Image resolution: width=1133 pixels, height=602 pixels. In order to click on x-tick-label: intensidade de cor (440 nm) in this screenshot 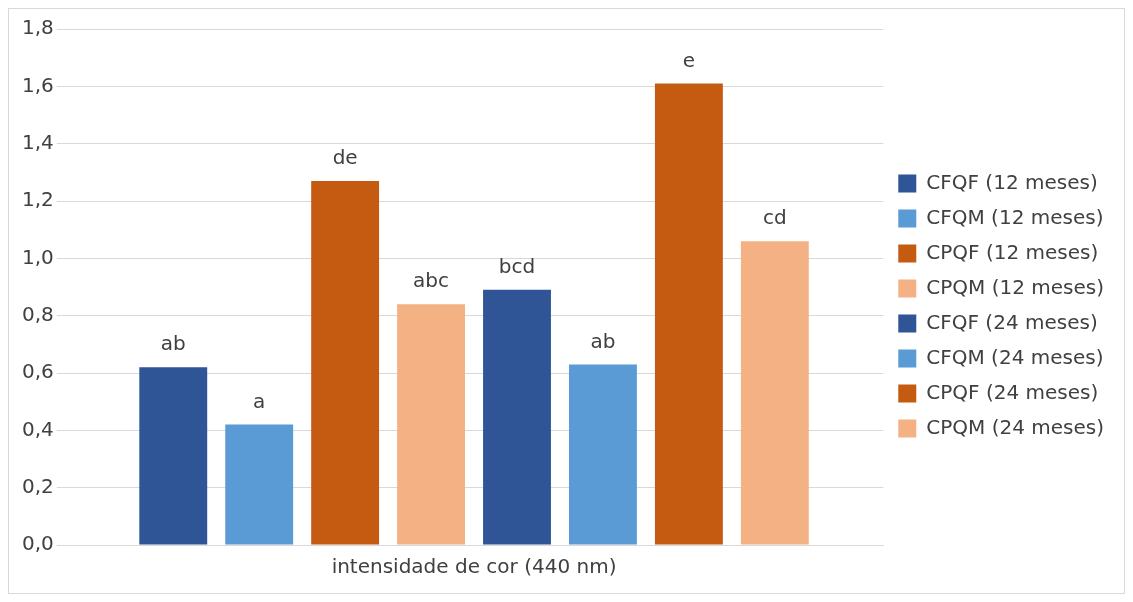, I will do `click(474, 566)`.